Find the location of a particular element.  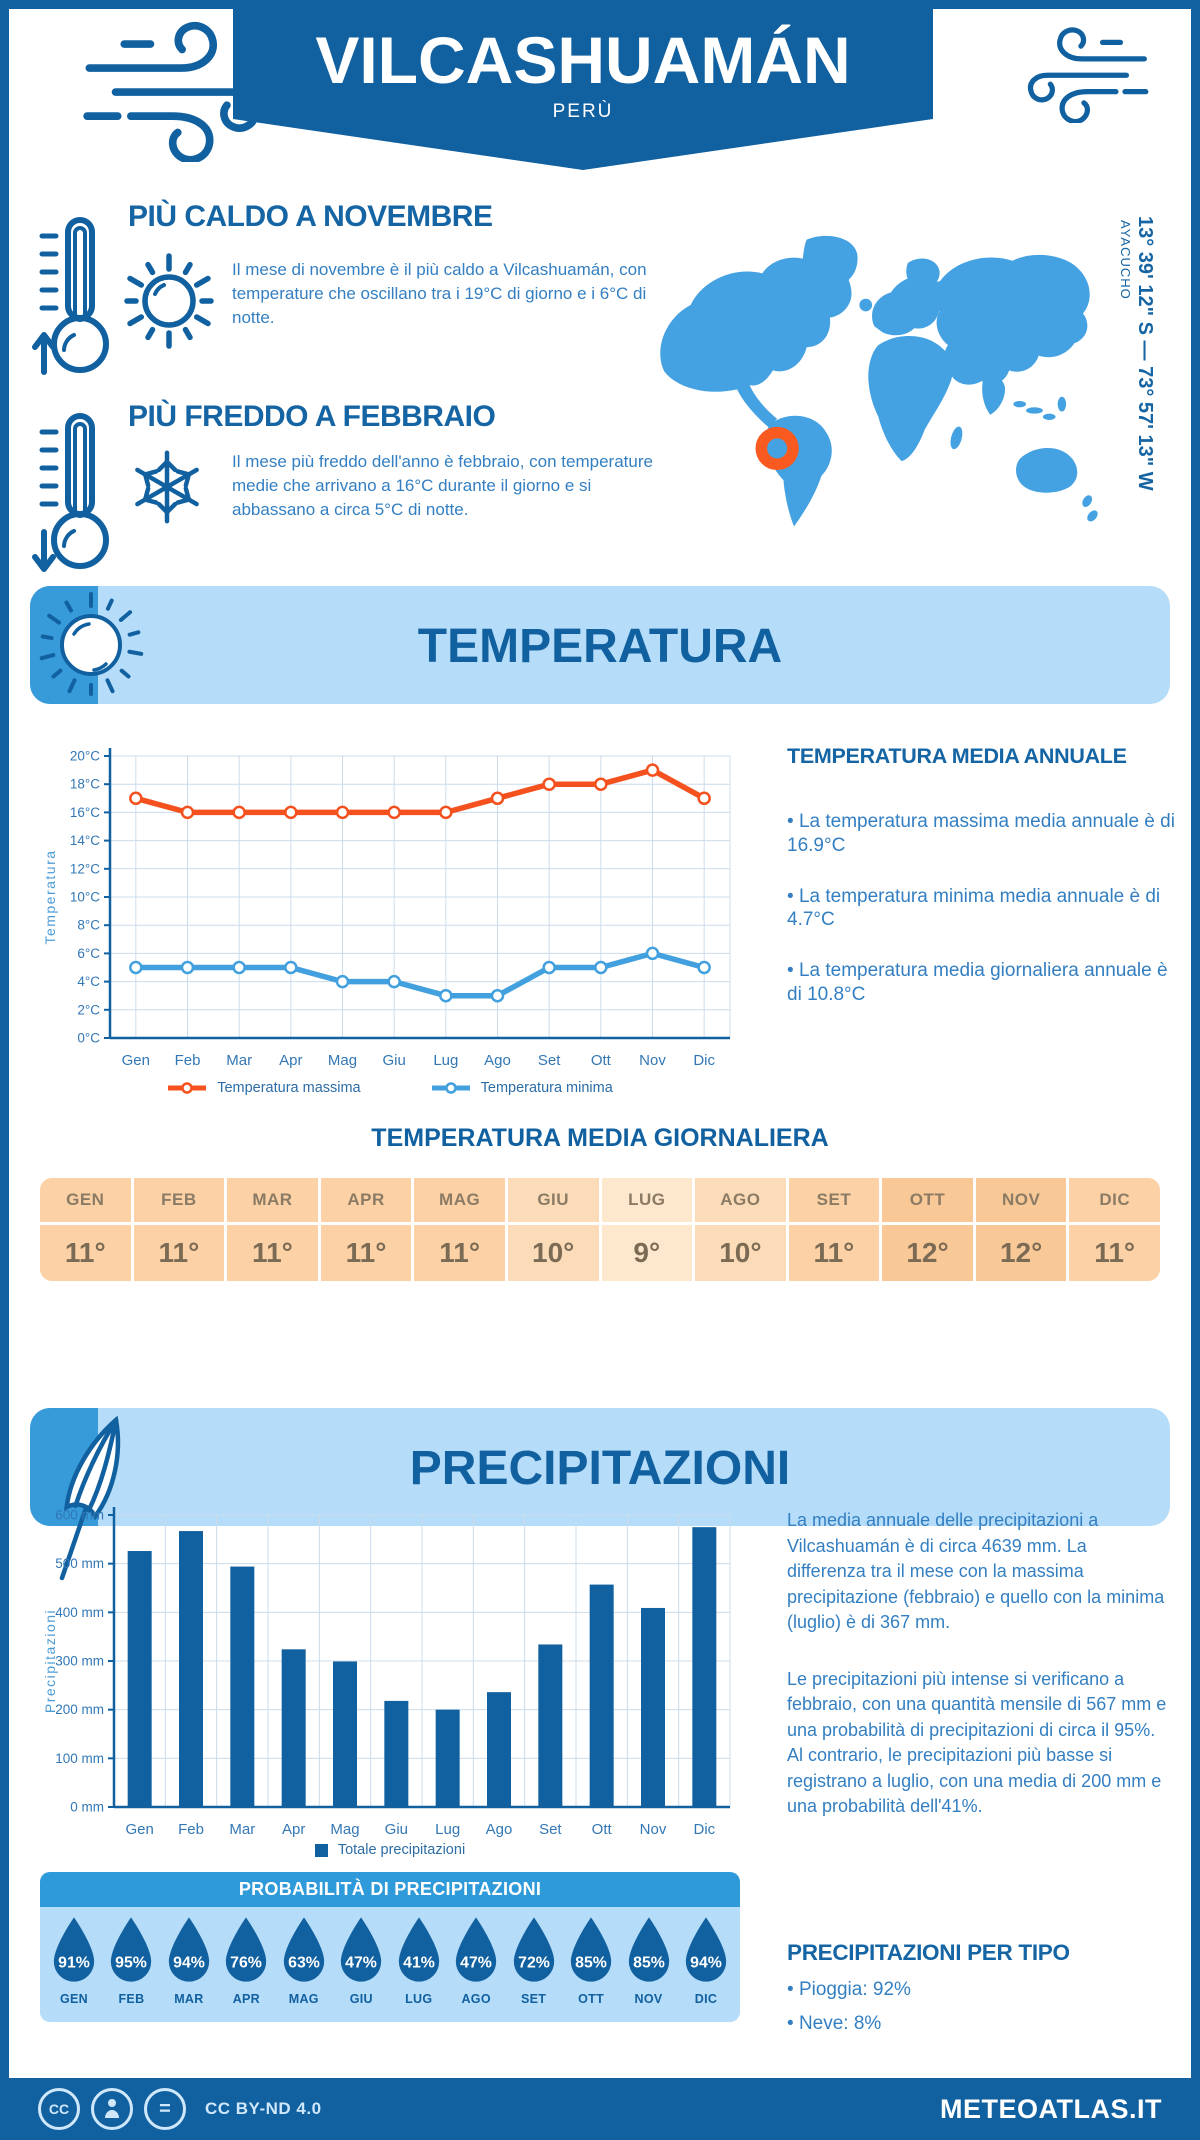

region-label: AYACUCHO is located at coordinates (1125, 260).